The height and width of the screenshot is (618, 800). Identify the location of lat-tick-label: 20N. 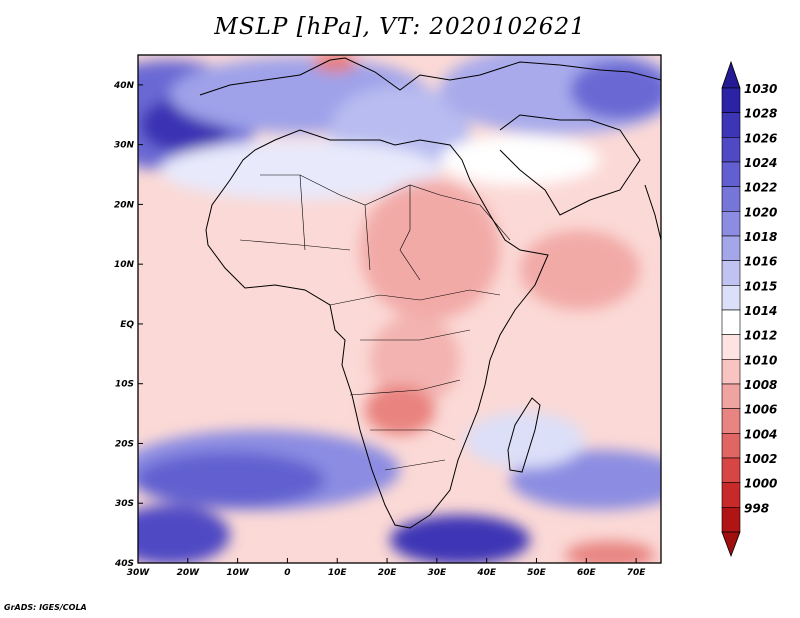
(124, 205).